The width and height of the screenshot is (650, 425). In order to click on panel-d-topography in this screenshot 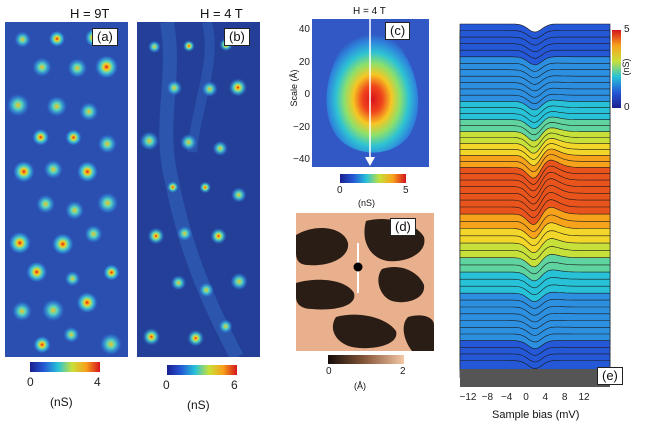, I will do `click(365, 282)`.